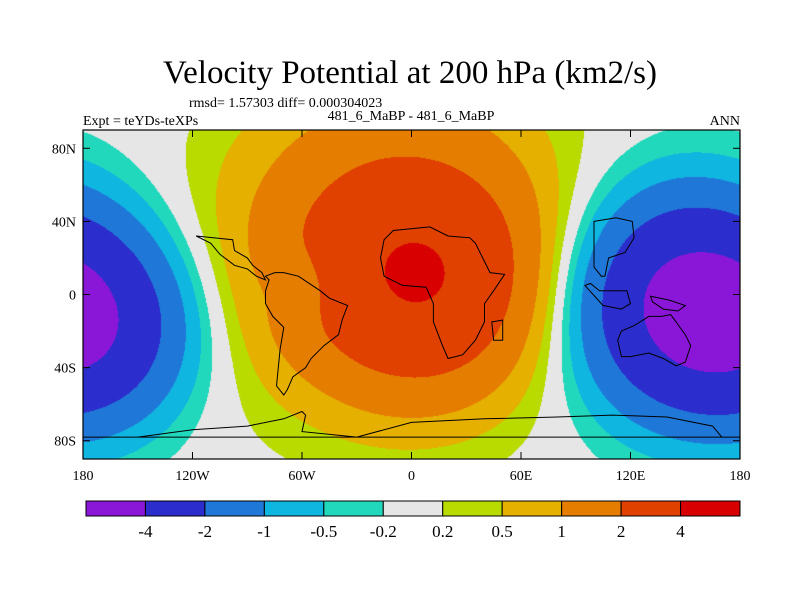  Describe the element at coordinates (323, 531) in the screenshot. I see `colorbar-label: -0.5` at that location.